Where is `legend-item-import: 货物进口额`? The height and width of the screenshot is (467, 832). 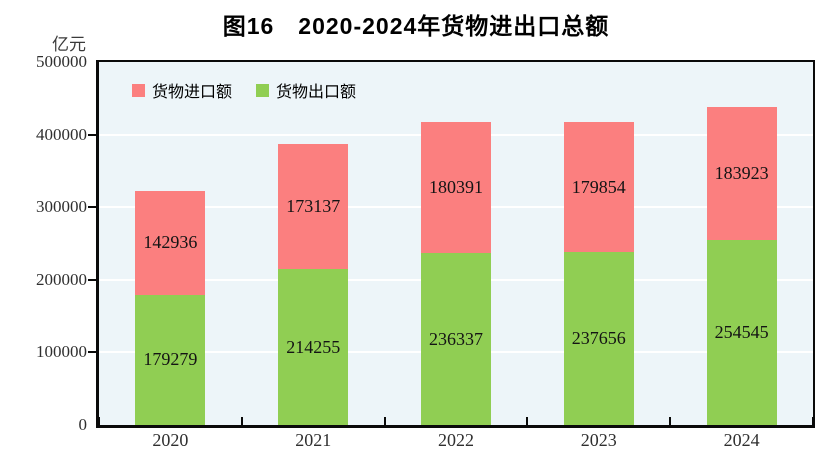
legend-item-import: 货物进口额 is located at coordinates (182, 90).